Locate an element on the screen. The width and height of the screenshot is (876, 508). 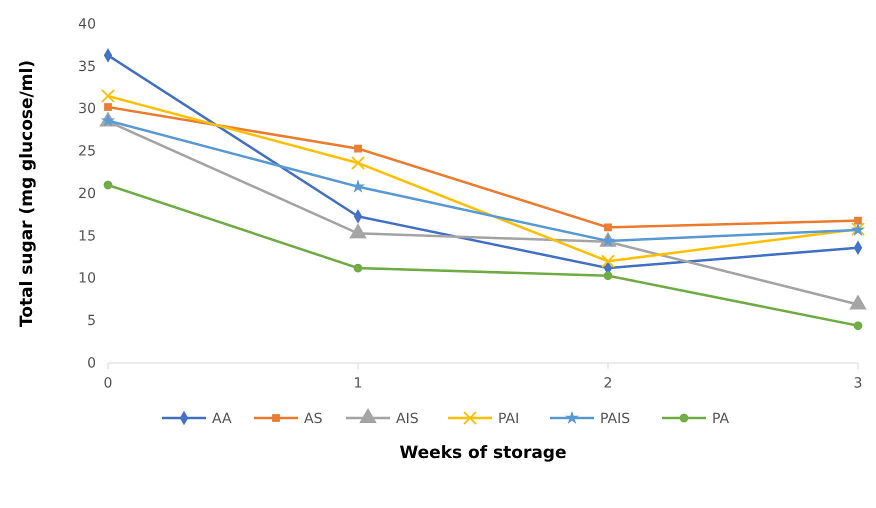
y-tick-label: 0 is located at coordinates (91, 363).